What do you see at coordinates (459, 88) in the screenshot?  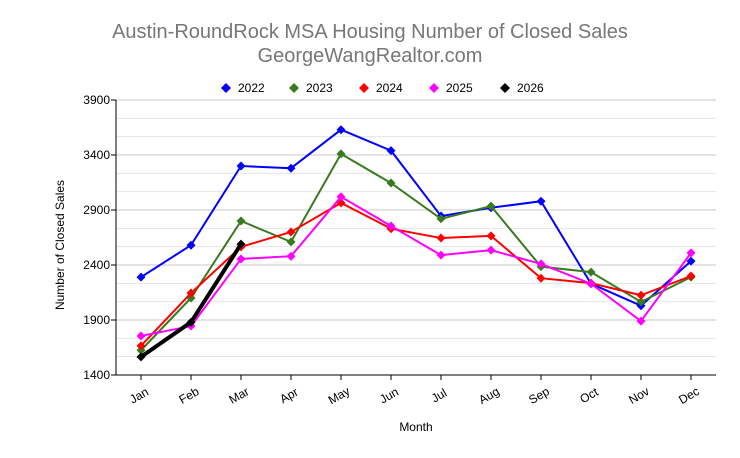 I see `legend-label: 2025` at bounding box center [459, 88].